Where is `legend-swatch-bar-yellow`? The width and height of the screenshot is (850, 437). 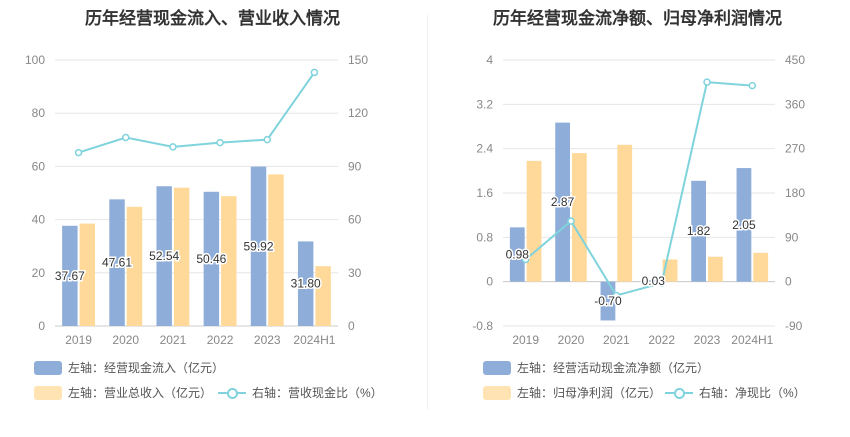 legend-swatch-bar-yellow is located at coordinates (497, 392).